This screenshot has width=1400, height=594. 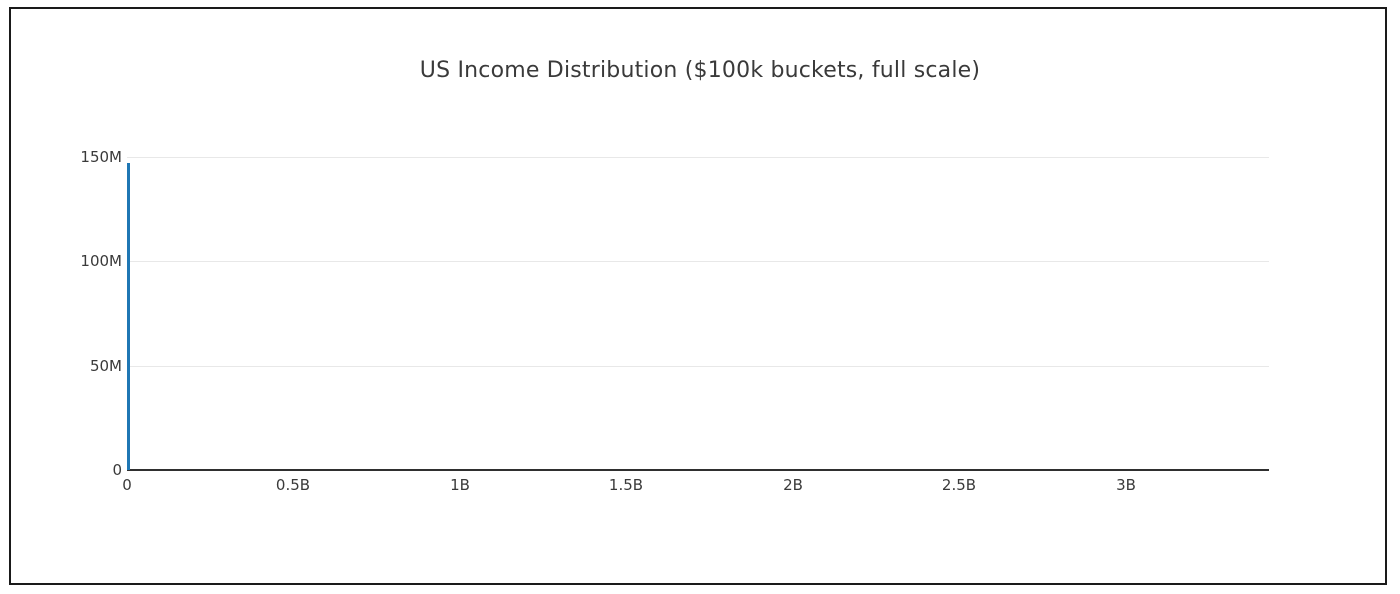 I want to click on y-tick-label-150M: 150M, so click(x=101, y=157).